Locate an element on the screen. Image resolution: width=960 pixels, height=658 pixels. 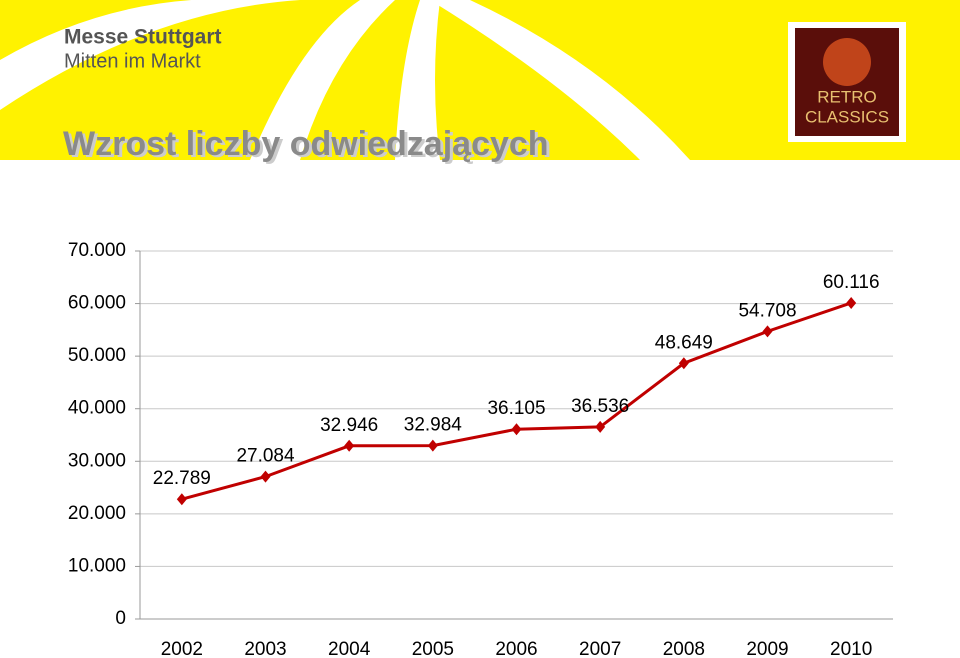
y-tick-label: 70.000 is located at coordinates (97, 250).